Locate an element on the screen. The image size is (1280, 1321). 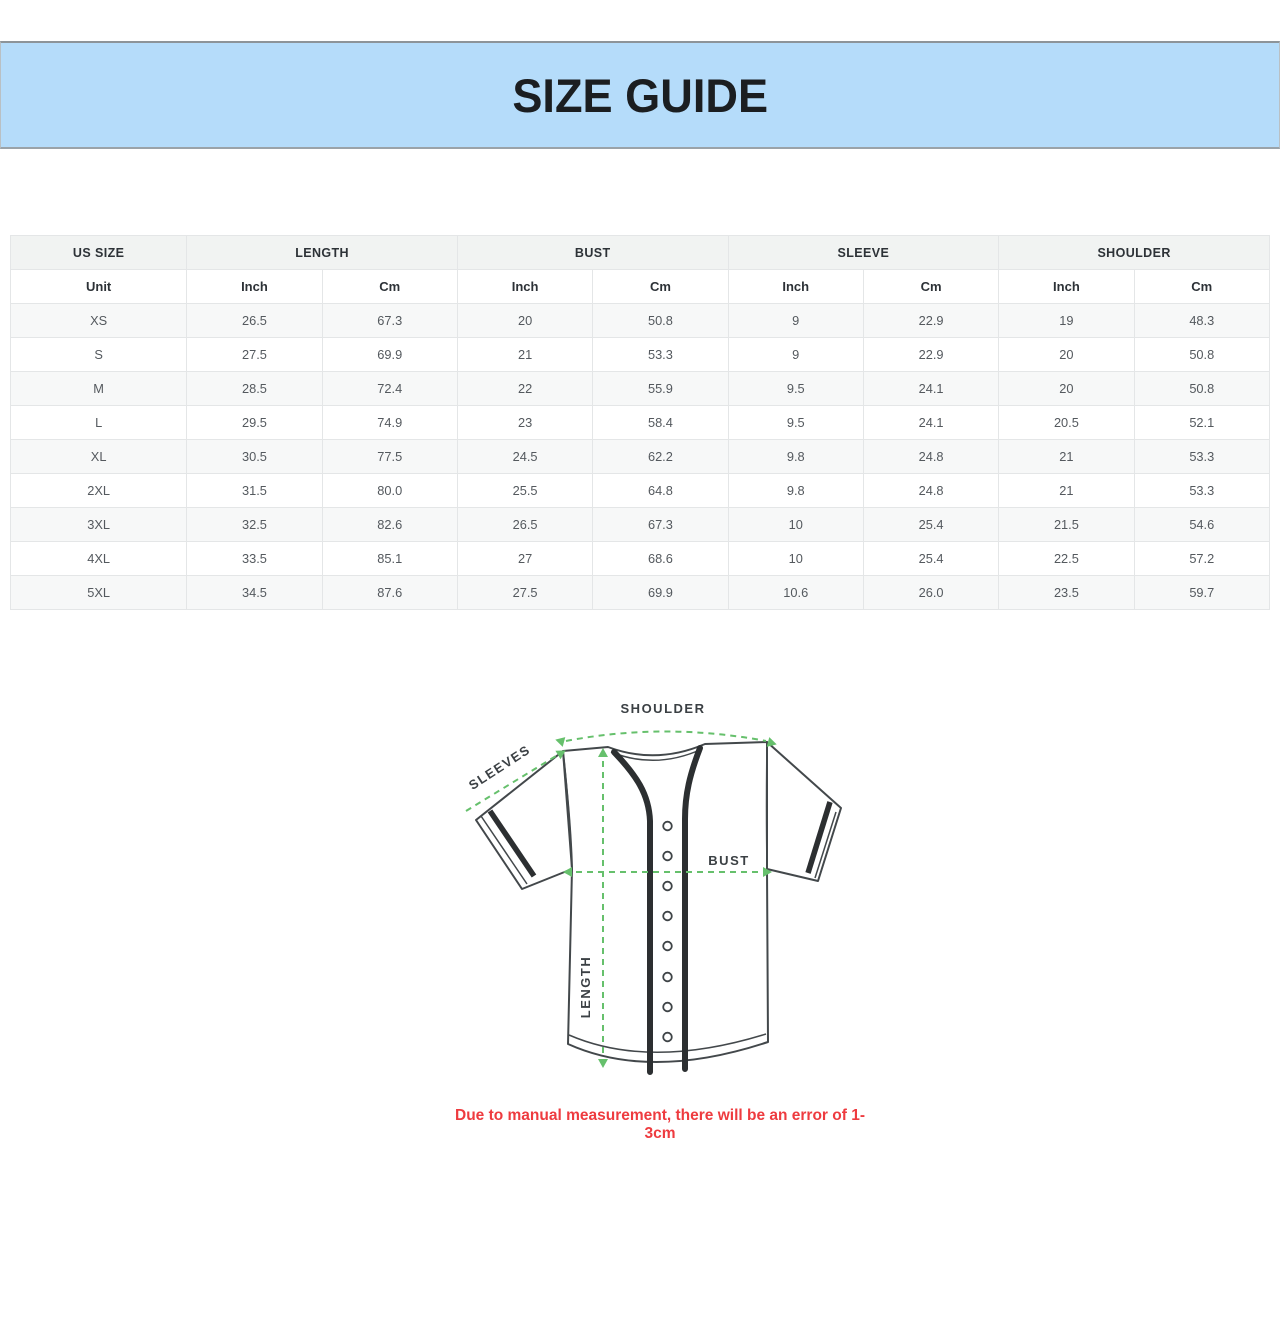
table-group-header-row: US SIZE LENGTH BUST SLEEVE SHOULDER is located at coordinates (639, 252).